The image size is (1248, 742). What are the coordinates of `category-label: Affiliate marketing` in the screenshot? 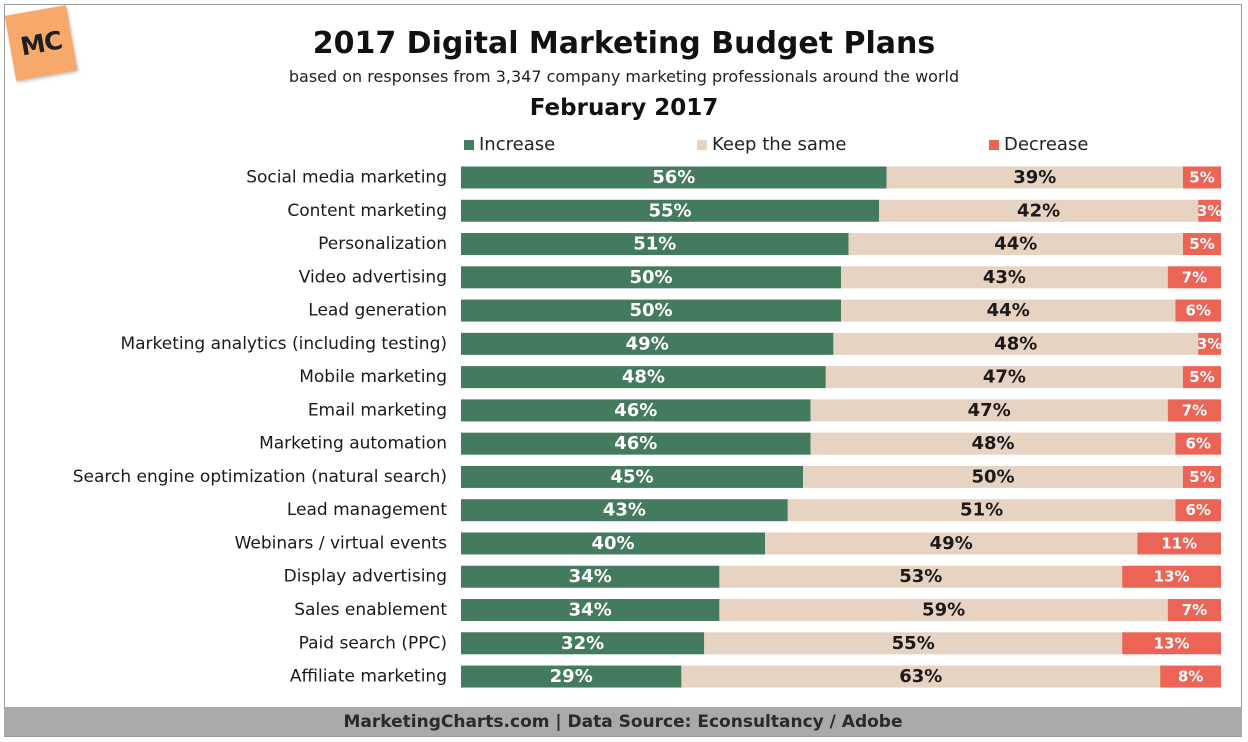 It's located at (368, 677).